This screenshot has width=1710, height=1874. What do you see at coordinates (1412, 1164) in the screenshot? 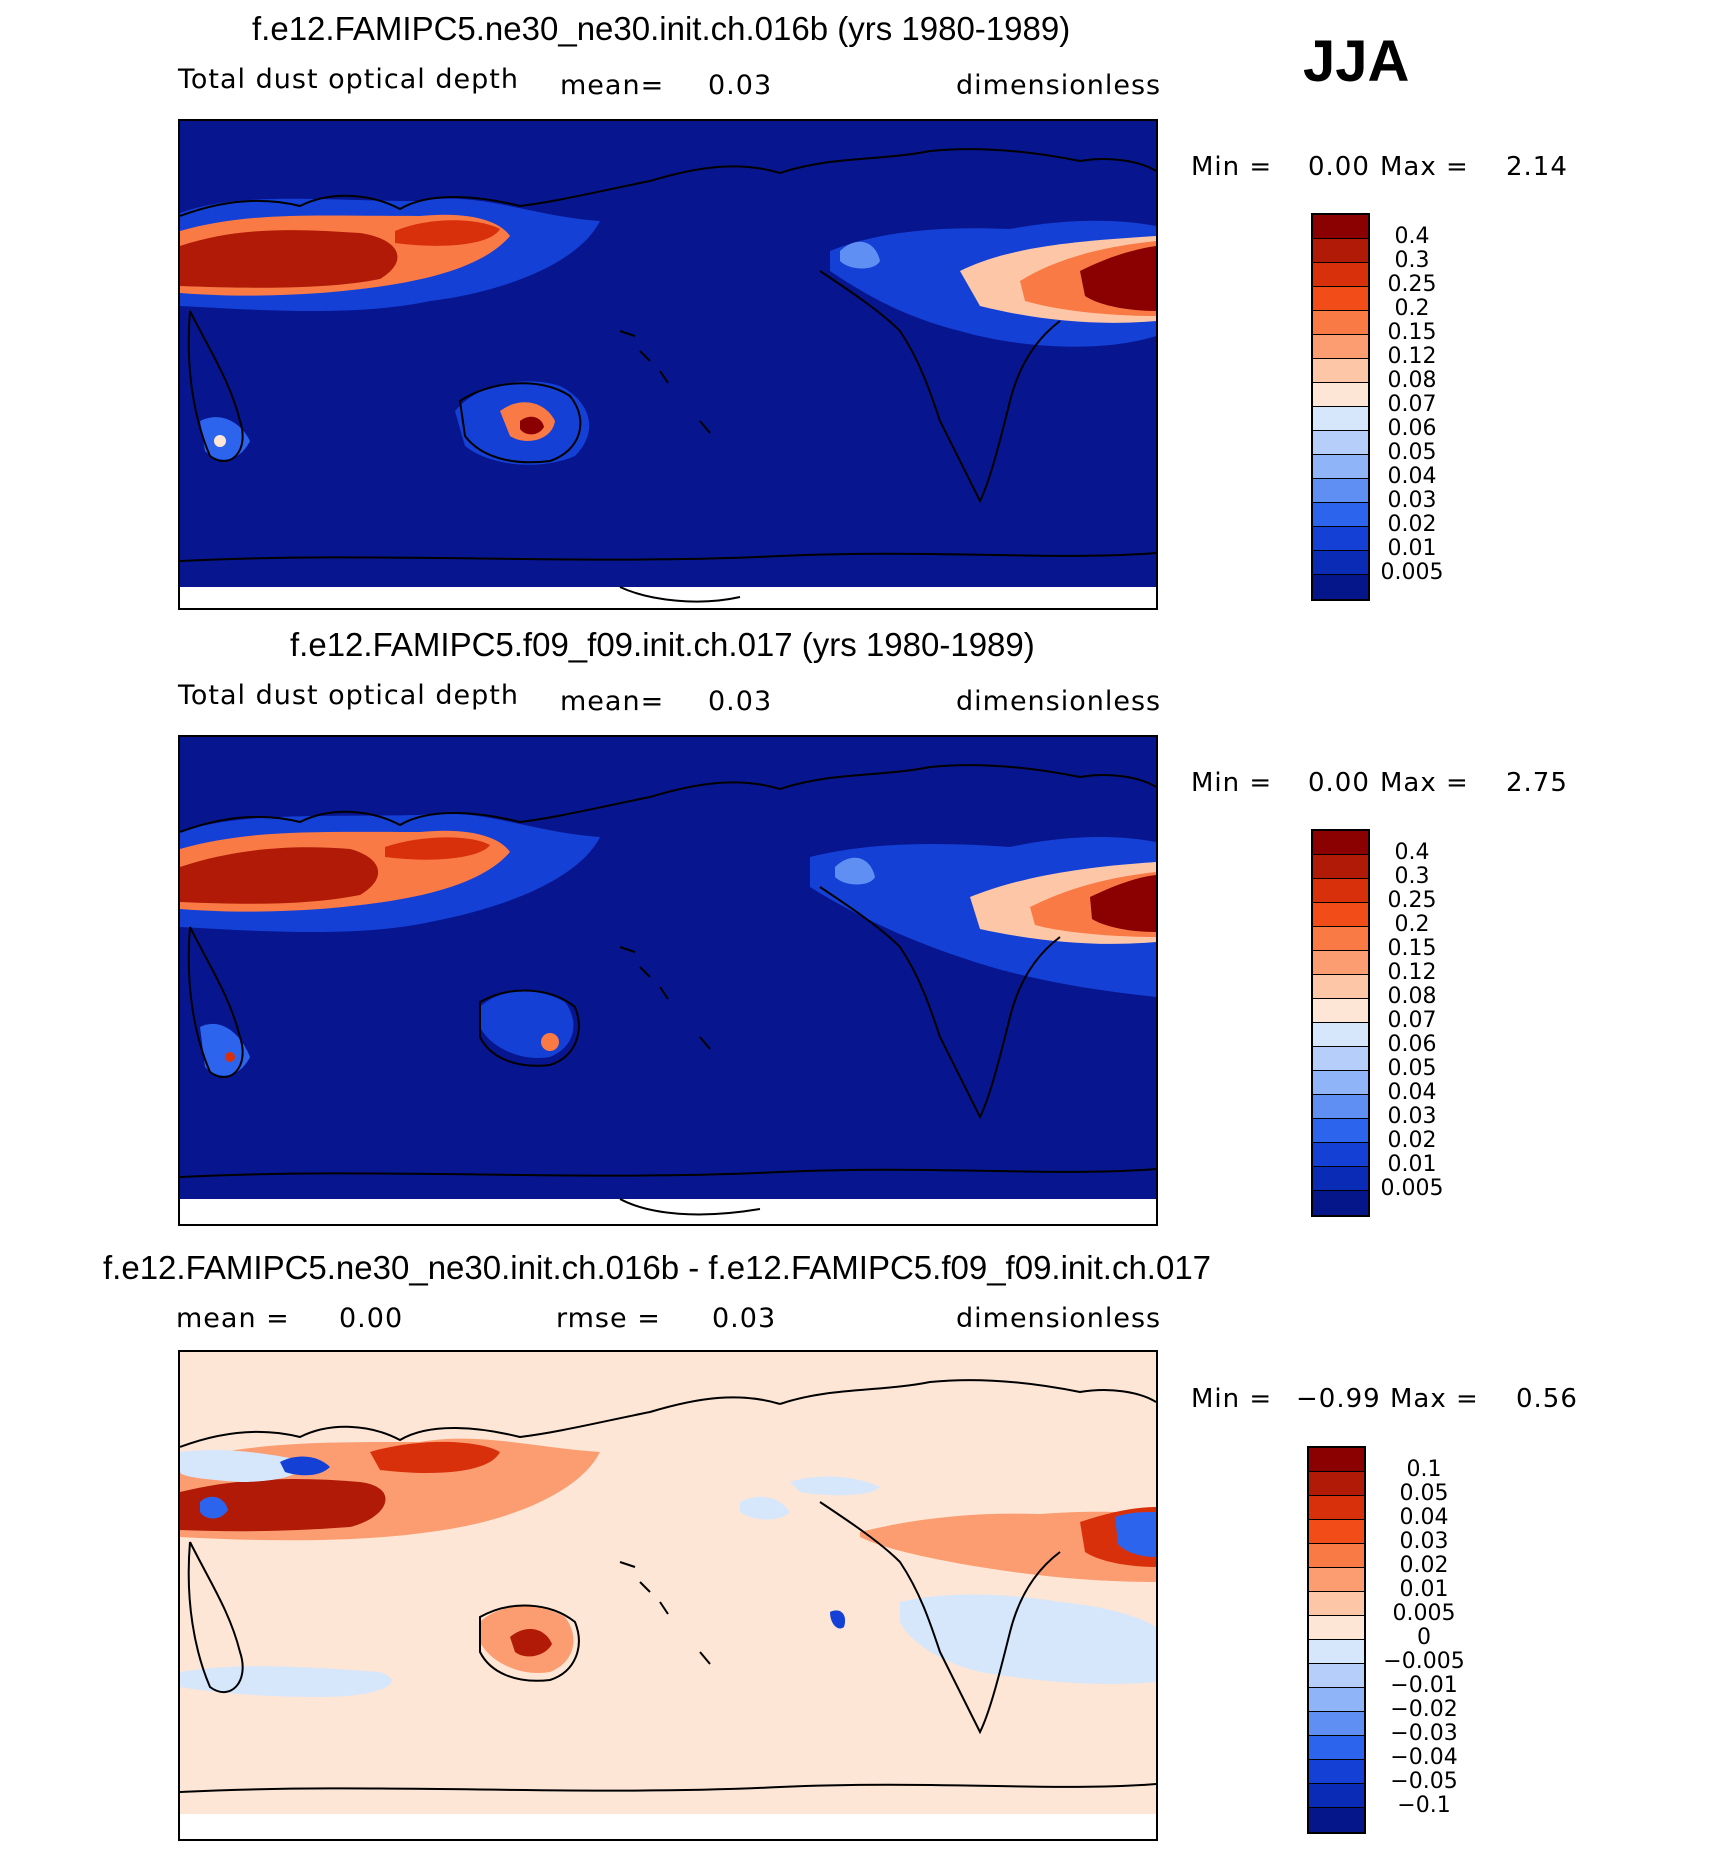
I see `panel2-colorbar-label: 0.01` at bounding box center [1412, 1164].